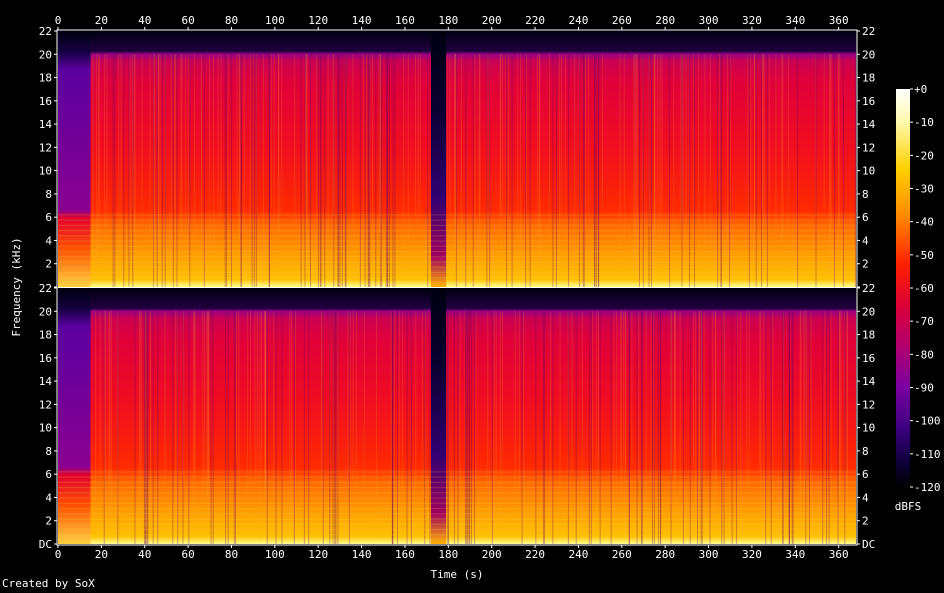  What do you see at coordinates (58, 554) in the screenshot?
I see `x-tick-label-bottom: 0` at bounding box center [58, 554].